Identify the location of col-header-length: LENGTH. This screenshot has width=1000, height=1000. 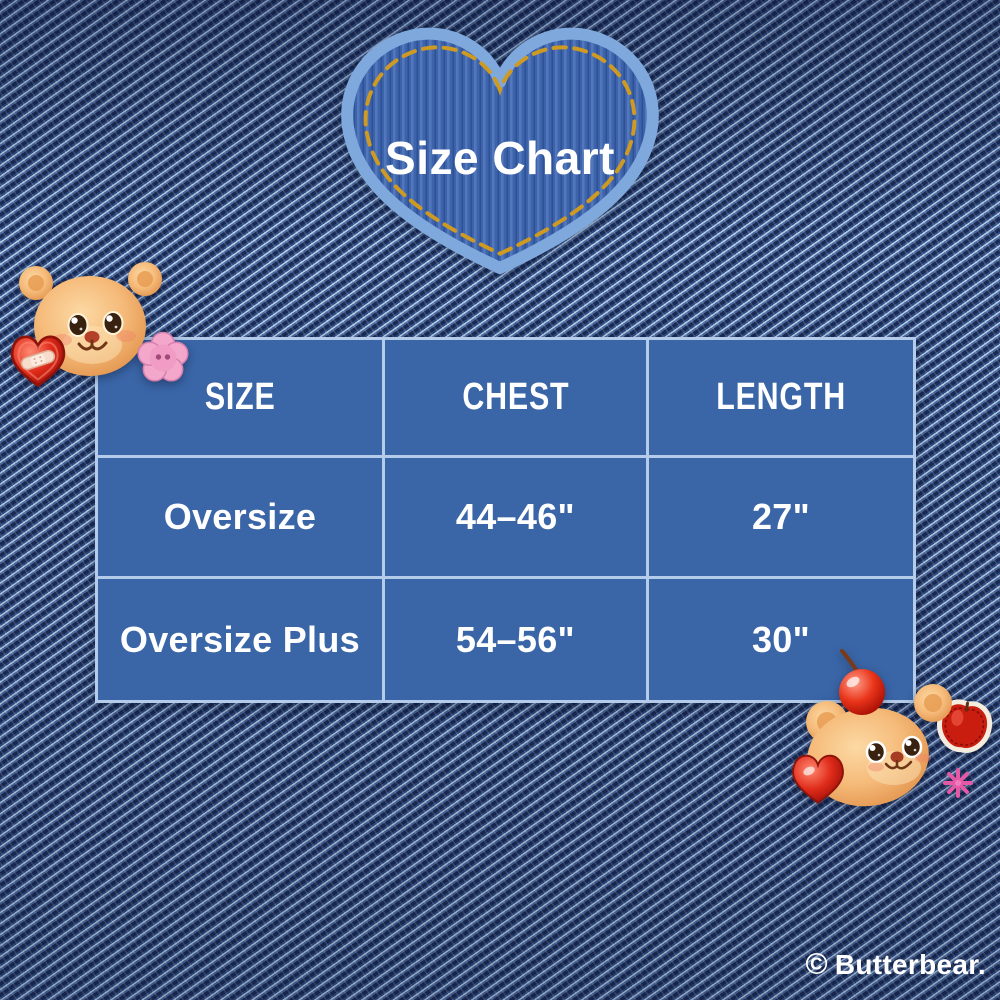
(780, 399).